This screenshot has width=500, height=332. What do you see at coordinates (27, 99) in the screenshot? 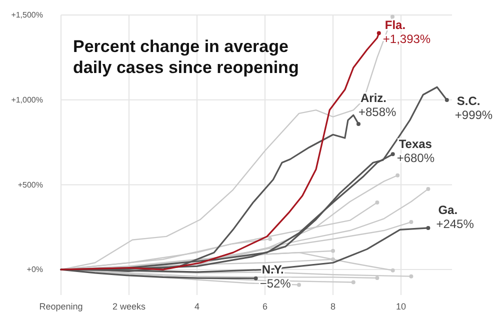
I see `y-tick-label: +1,000%` at bounding box center [27, 99].